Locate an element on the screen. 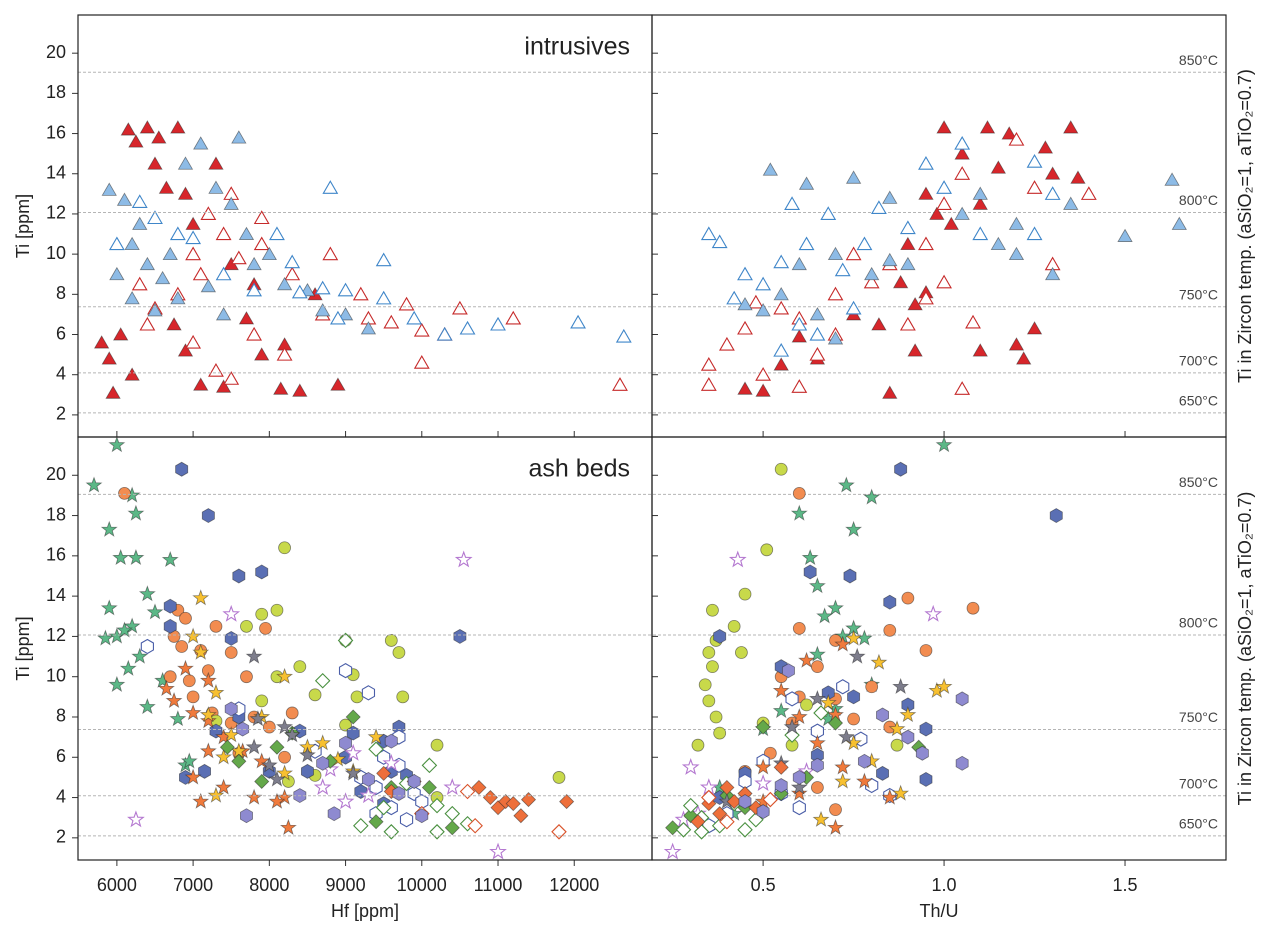 The height and width of the screenshot is (930, 1262). y-tick-label: 6 is located at coordinates (61, 333).